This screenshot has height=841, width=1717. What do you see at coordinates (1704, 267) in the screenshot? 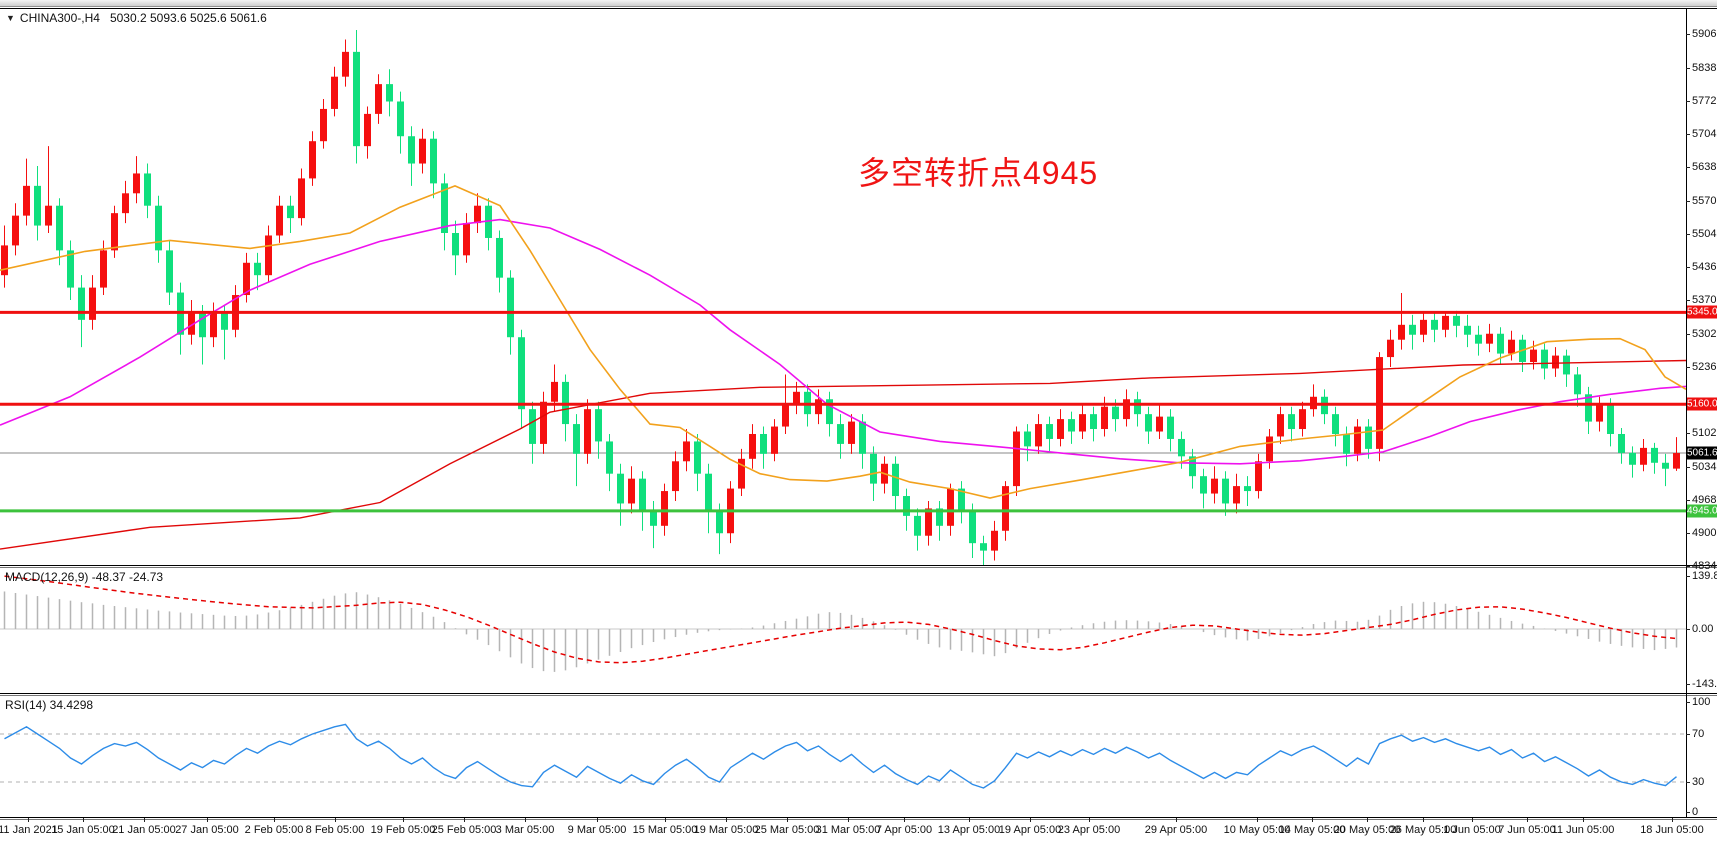
I see `price-tick-label: 5436.0` at bounding box center [1704, 267].